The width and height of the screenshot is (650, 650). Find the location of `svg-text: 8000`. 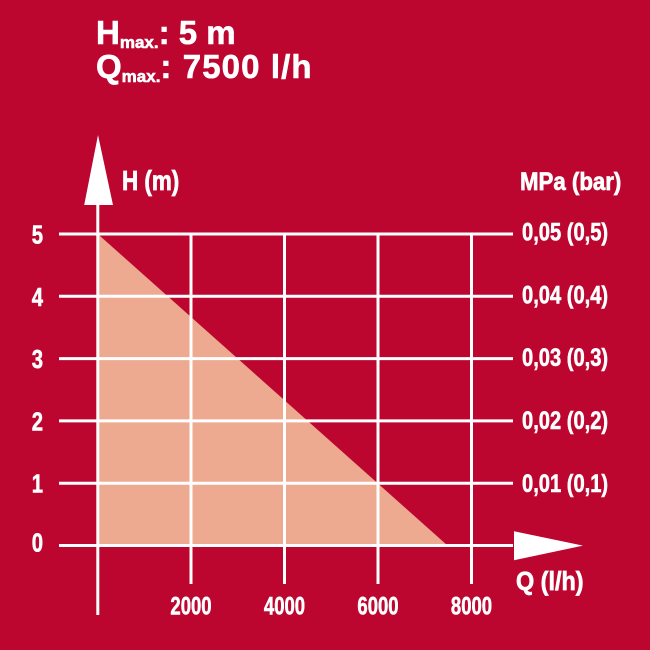

svg-text: 8000 is located at coordinates (471, 606).